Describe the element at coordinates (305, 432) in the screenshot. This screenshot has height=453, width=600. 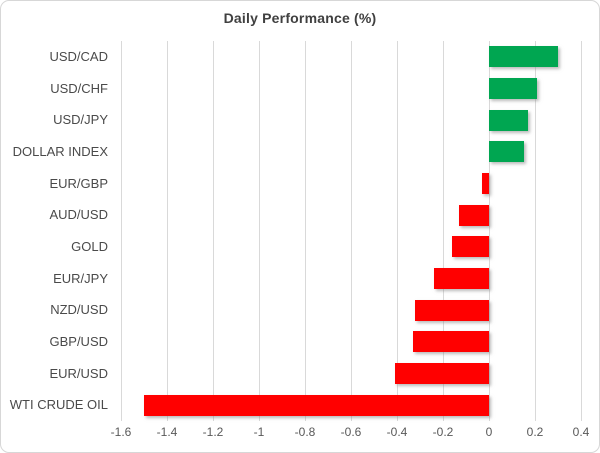
I see `x-tick-label: -0.8` at that location.